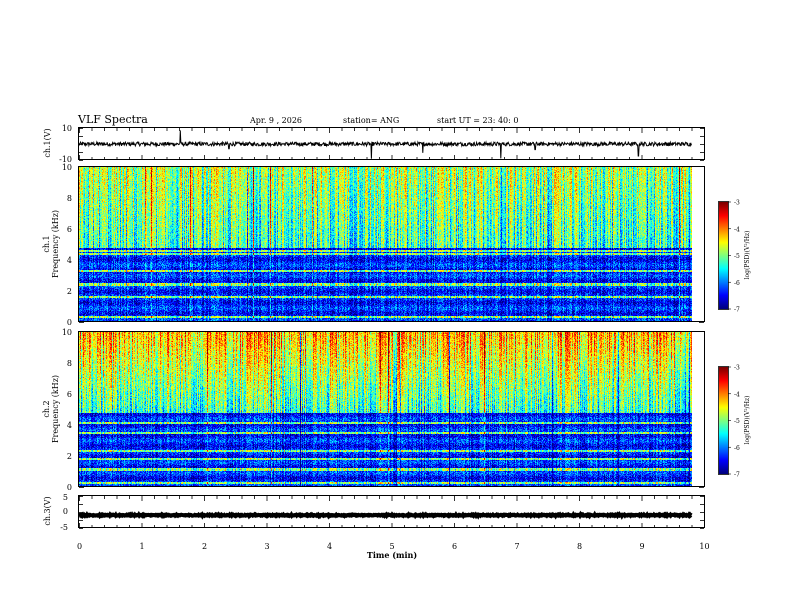 This screenshot has height=612, width=792. I want to click on x-tick-labels: 0 1 2 3 4 5 6 7 8 9 10, so click(393, 546).